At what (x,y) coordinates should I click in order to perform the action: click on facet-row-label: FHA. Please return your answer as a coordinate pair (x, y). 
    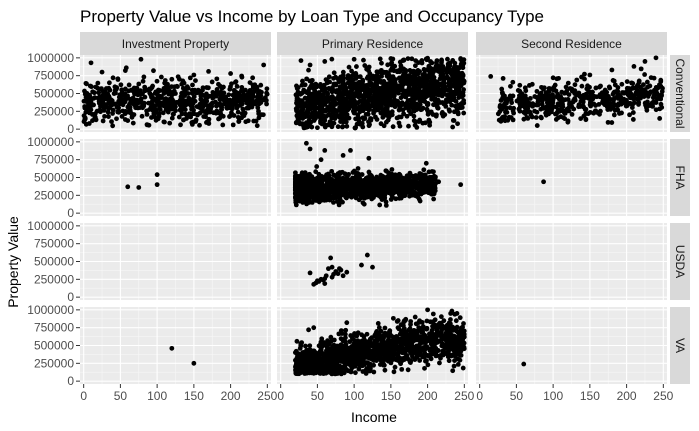
    Looking at the image, I should click on (680, 178).